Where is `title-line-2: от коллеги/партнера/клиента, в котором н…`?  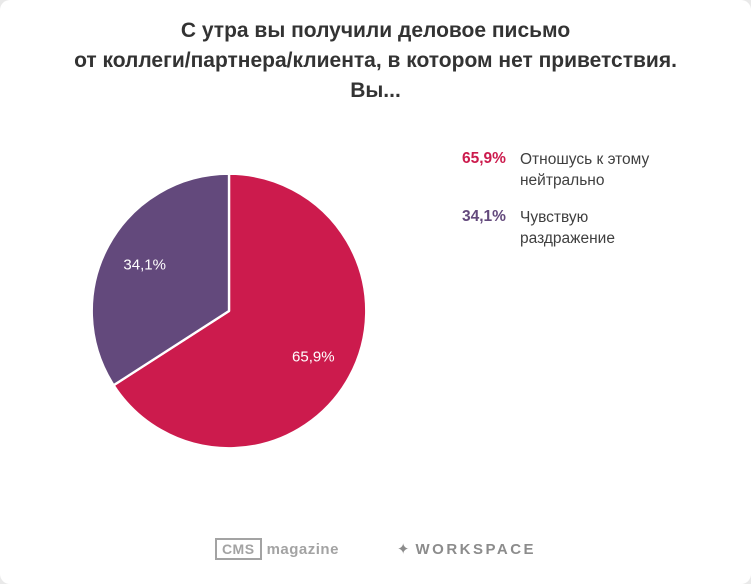 title-line-2: от коллеги/партнера/клиента, в котором н… is located at coordinates (375, 60).